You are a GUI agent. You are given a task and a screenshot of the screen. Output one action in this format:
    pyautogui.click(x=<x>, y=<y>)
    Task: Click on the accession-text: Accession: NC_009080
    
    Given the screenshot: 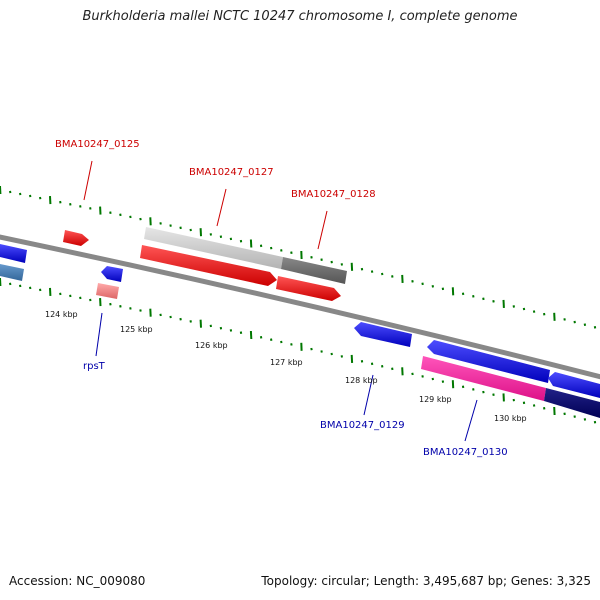 What is the action you would take?
    pyautogui.click(x=77, y=581)
    